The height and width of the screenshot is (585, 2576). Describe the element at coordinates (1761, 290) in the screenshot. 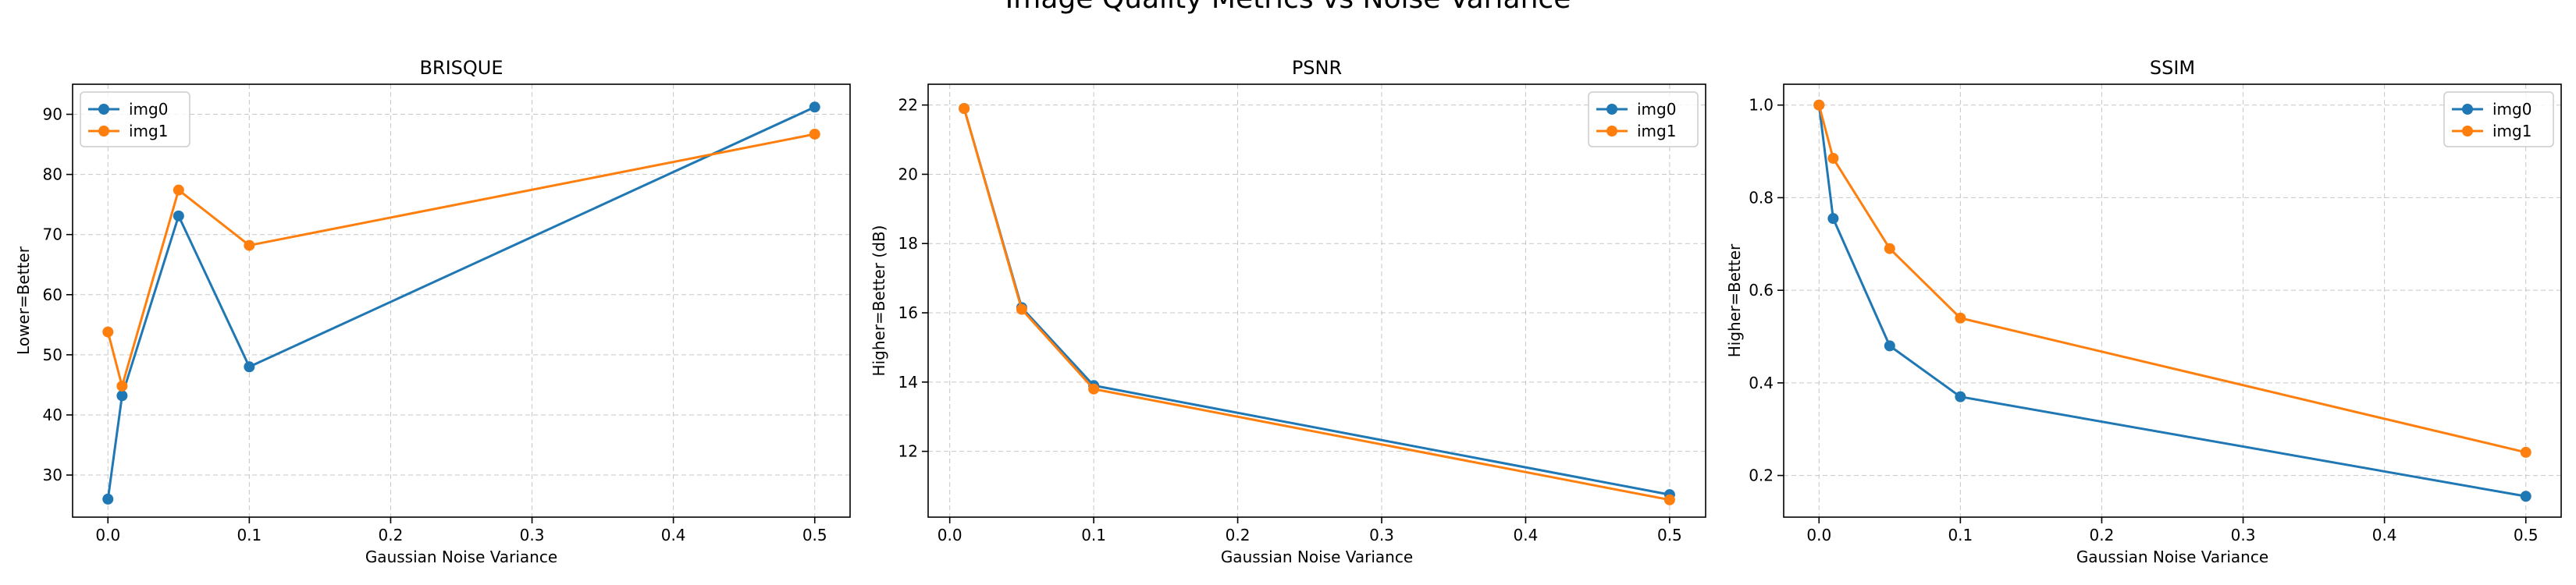

I see `y-tick-label: 0.6` at that location.